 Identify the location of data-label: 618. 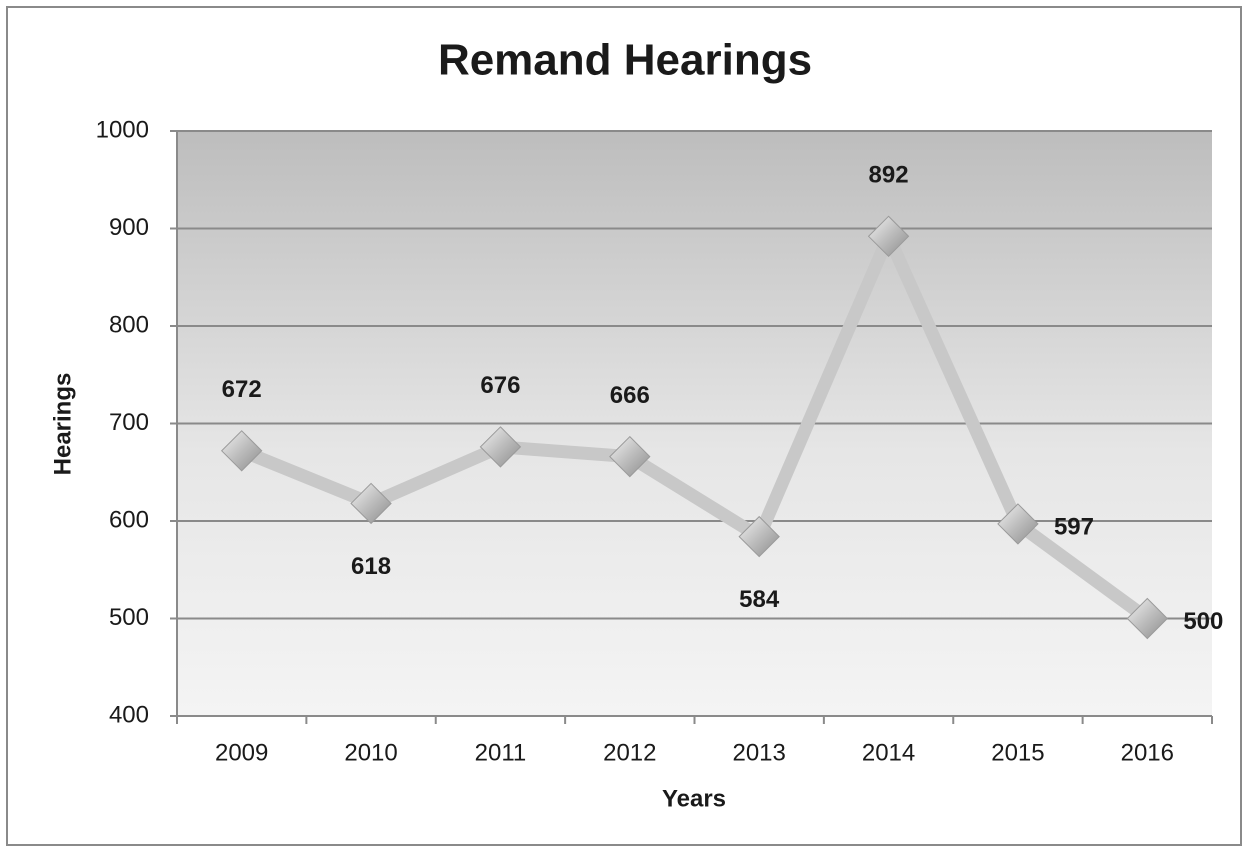
(371, 566).